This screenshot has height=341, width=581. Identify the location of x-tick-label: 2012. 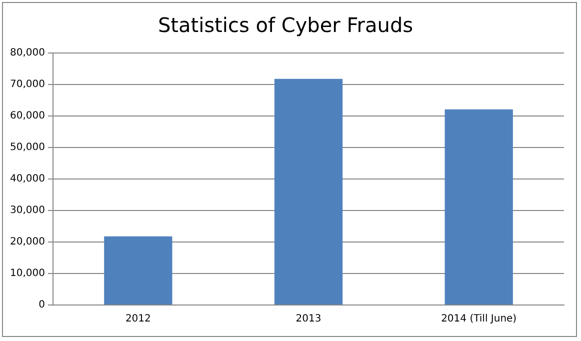
(138, 319).